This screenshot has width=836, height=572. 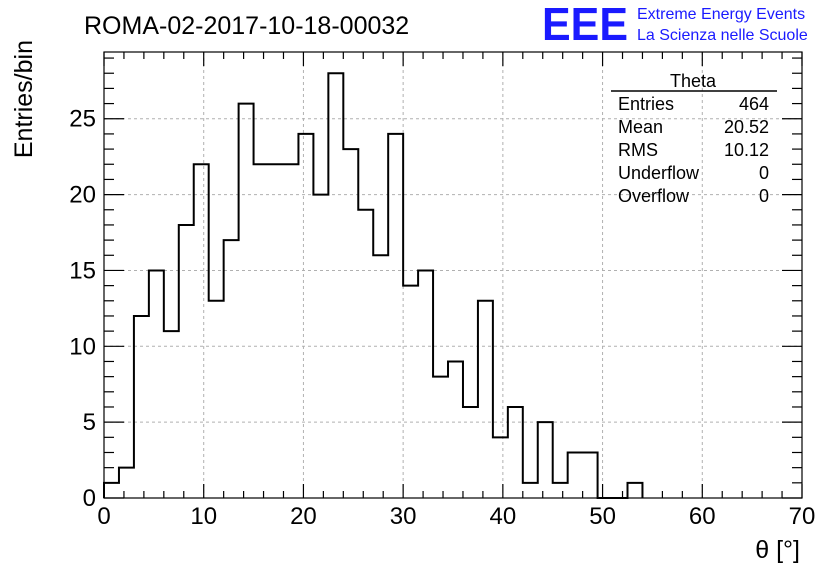 What do you see at coordinates (403, 516) in the screenshot?
I see `x-tick-label: 30` at bounding box center [403, 516].